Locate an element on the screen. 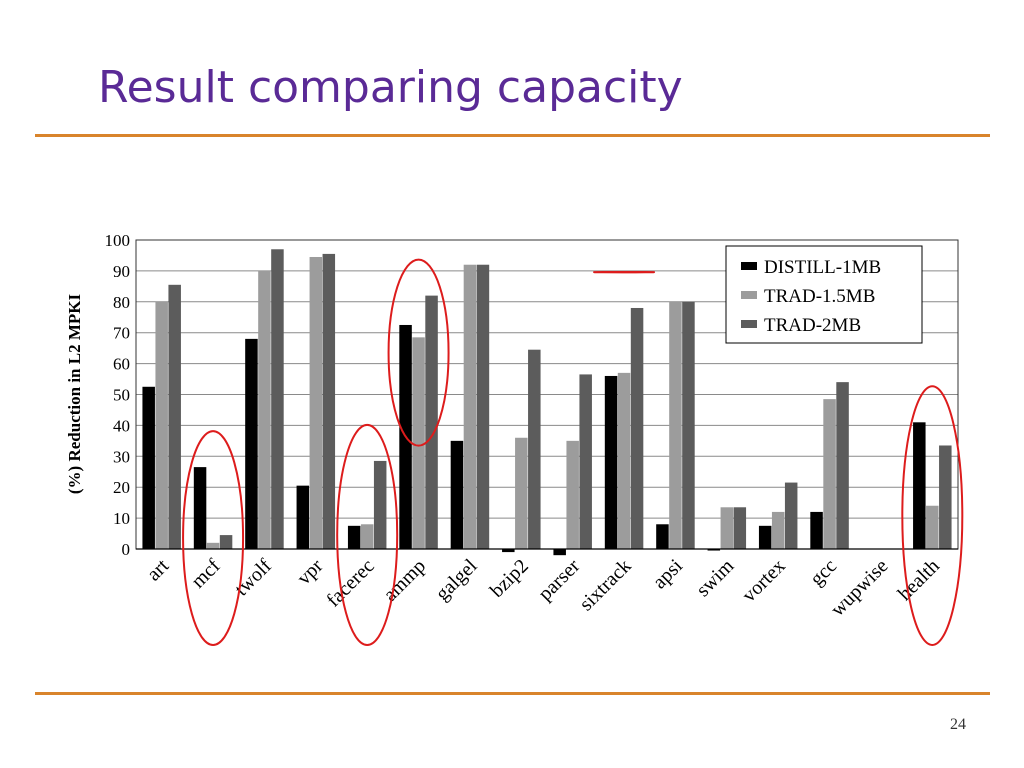 The width and height of the screenshot is (1024, 768). y-tick-label: 70 is located at coordinates (121, 333).